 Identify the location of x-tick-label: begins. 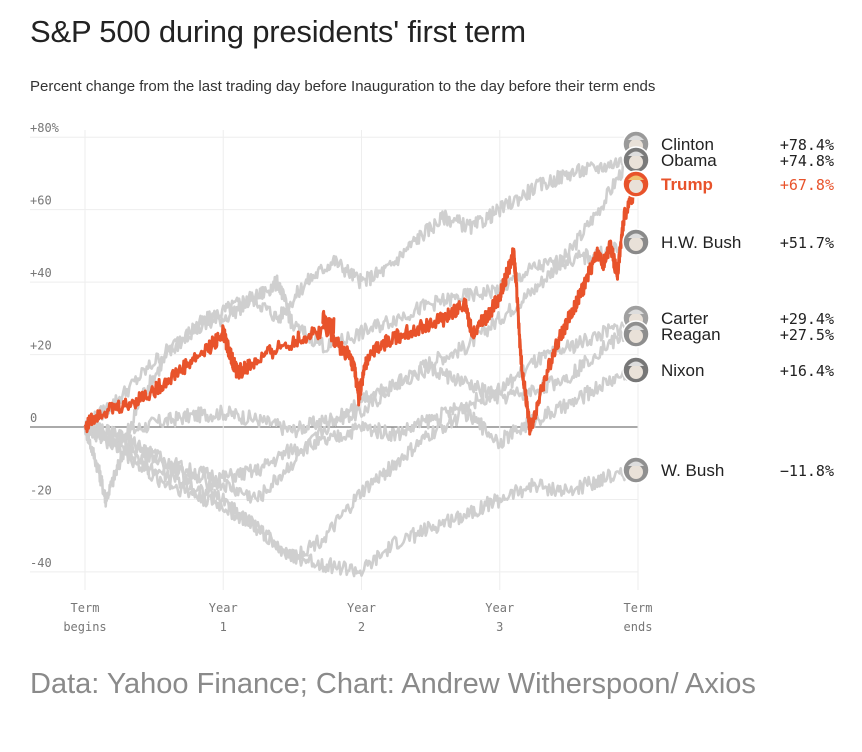
(84, 627).